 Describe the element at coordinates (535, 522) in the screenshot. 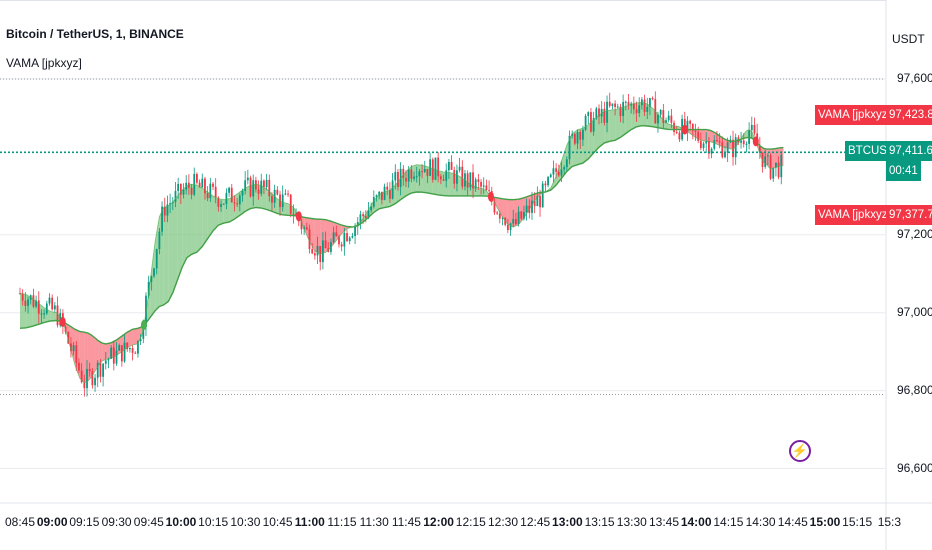

I see `x-tick-label: 12:45` at that location.